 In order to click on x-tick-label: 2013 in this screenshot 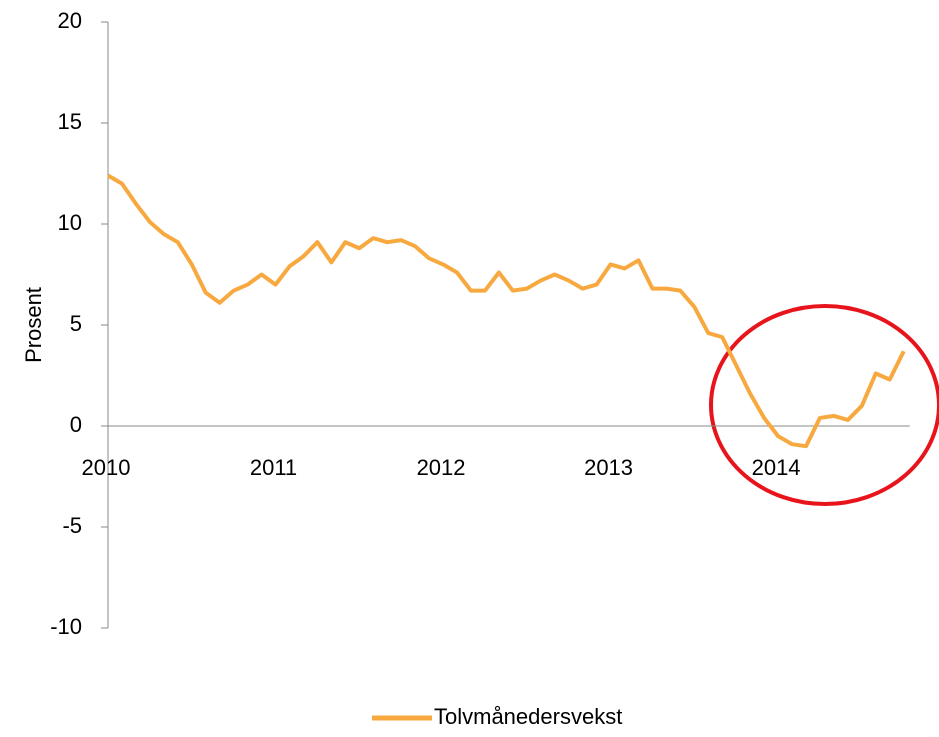, I will do `click(608, 467)`.